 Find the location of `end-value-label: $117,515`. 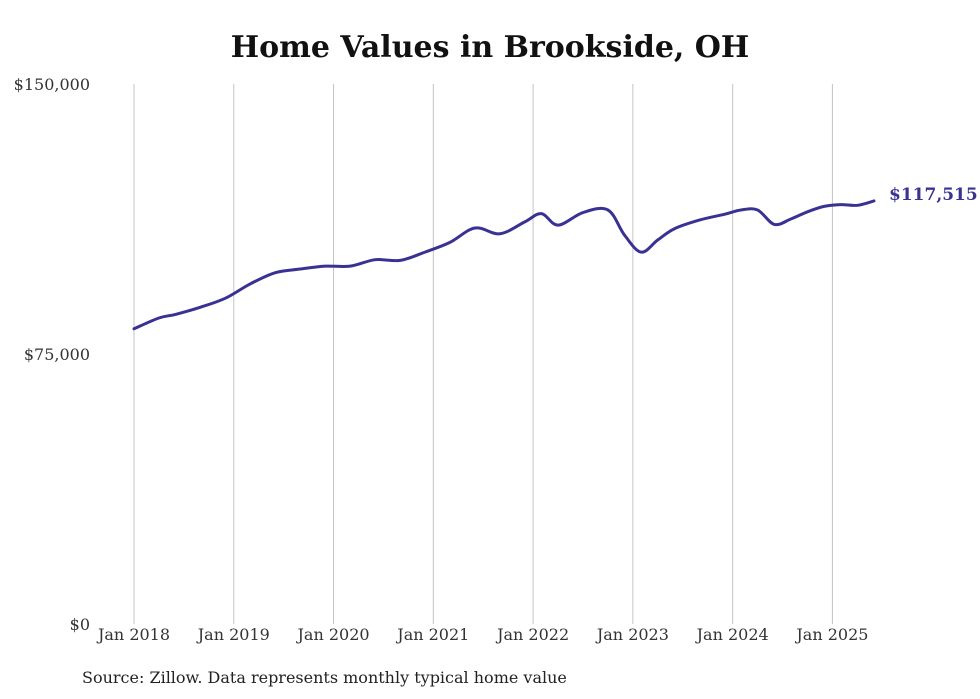

end-value-label: $117,515 is located at coordinates (933, 195).